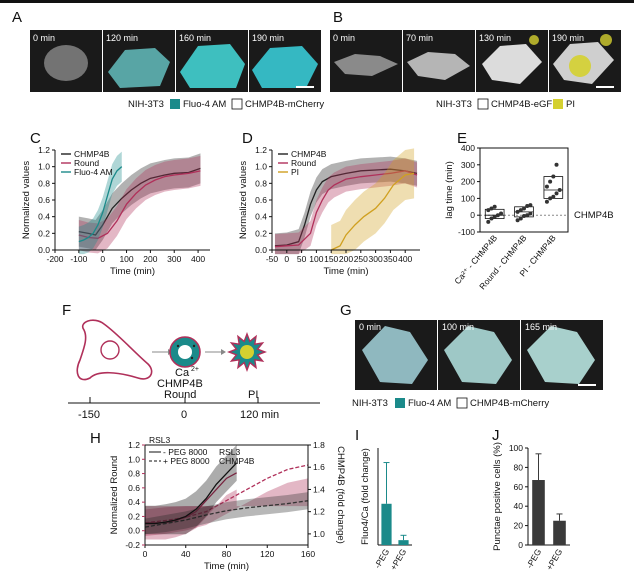 The image size is (634, 579). Describe the element at coordinates (558, 104) in the screenshot. I see `swatch-B-pi` at that location.